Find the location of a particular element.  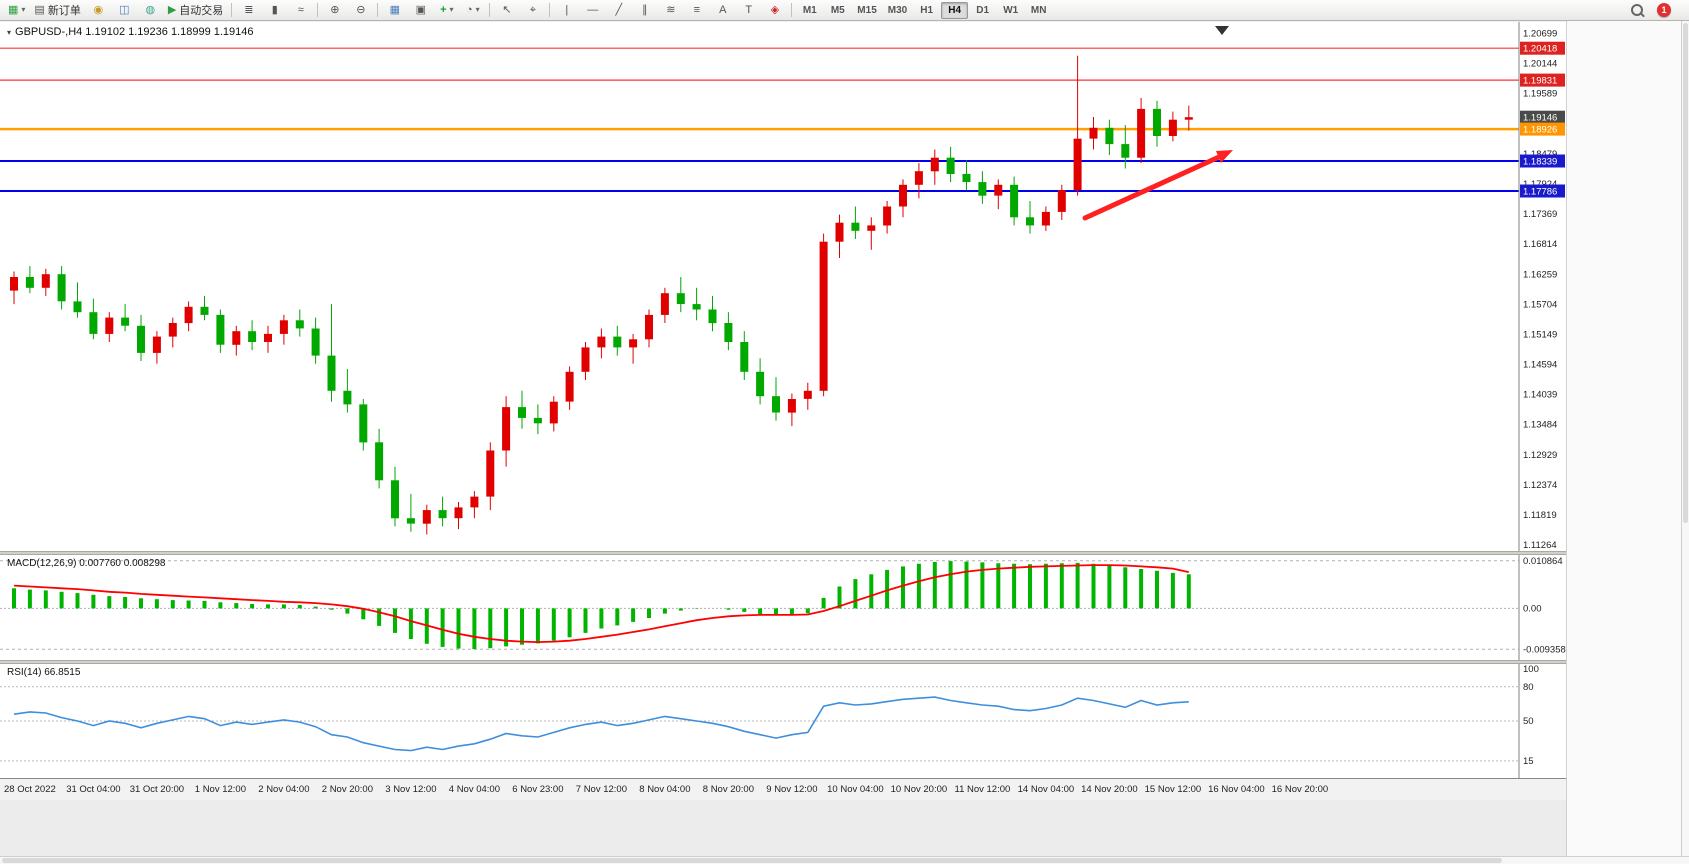

svg-text: 1.16259 is located at coordinates (1540, 274).